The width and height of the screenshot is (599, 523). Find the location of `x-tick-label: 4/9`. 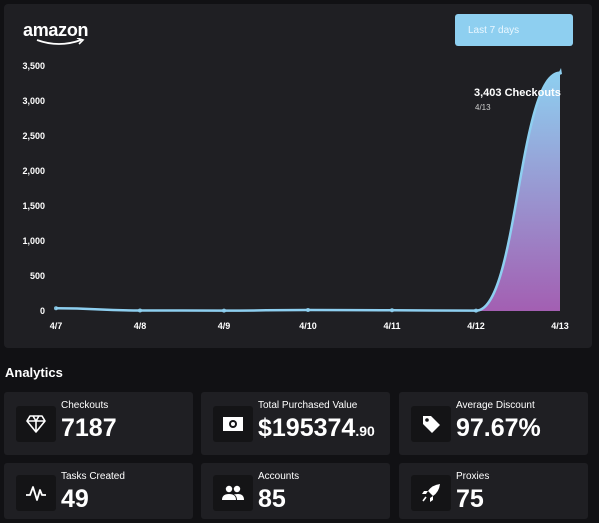

x-tick-label: 4/9 is located at coordinates (224, 326).